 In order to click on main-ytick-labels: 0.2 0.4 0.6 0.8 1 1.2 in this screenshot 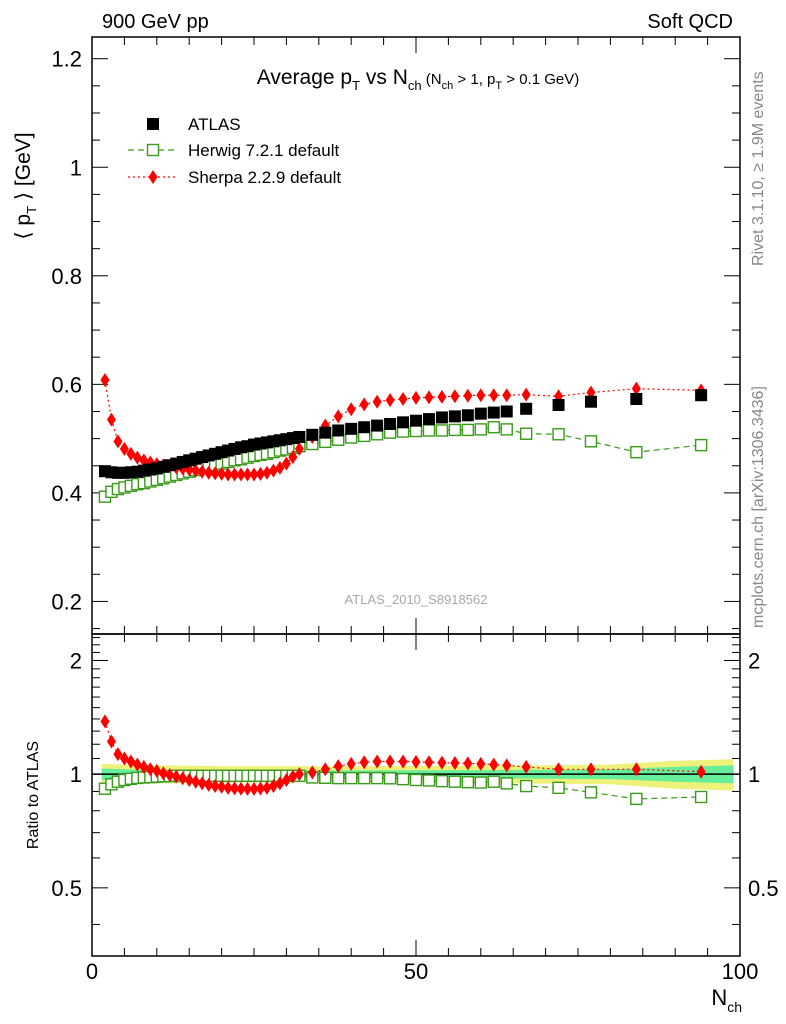, I will do `click(66, 331)`.